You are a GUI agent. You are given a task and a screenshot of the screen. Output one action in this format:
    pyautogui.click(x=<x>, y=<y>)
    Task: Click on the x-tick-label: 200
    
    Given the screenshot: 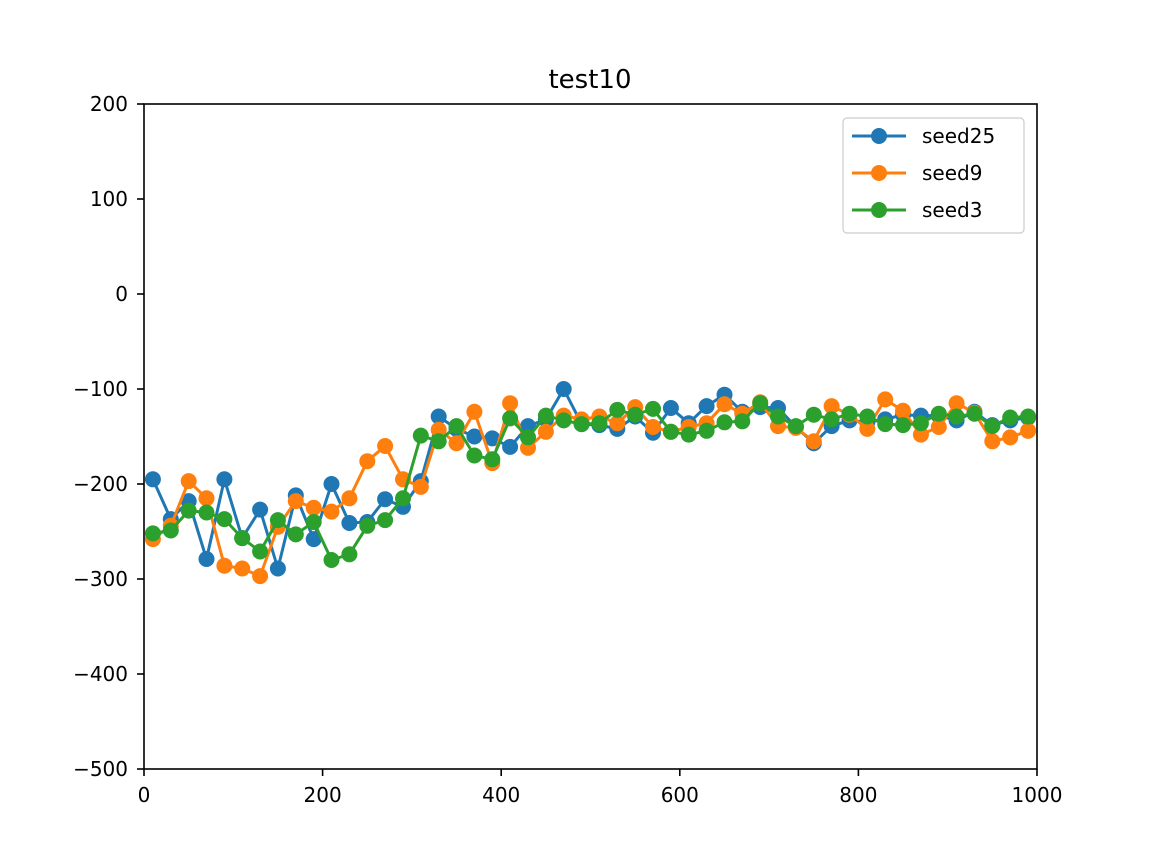 What is the action you would take?
    pyautogui.click(x=323, y=795)
    